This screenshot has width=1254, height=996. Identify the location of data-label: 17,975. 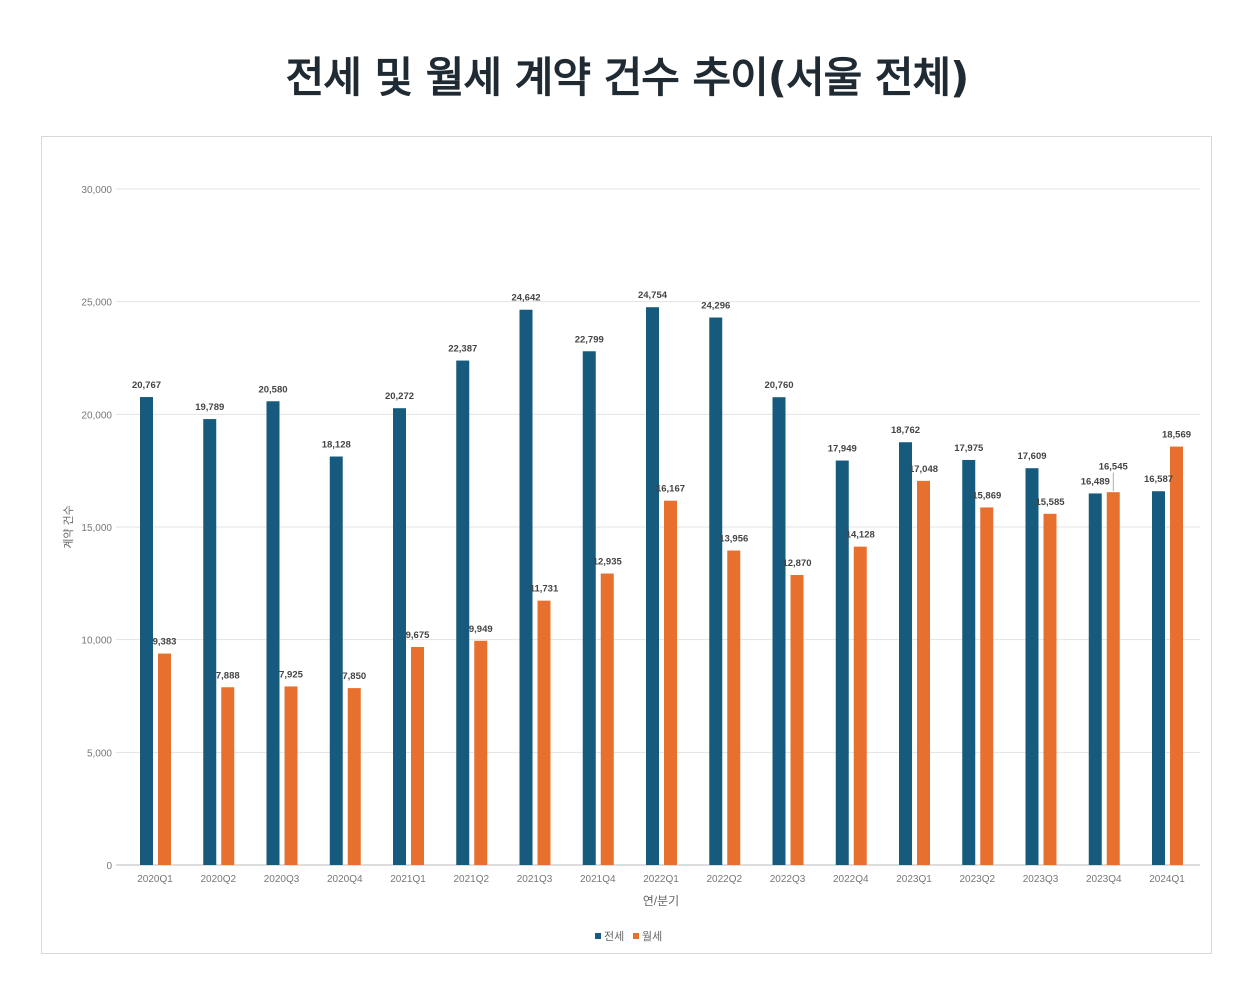
(969, 448).